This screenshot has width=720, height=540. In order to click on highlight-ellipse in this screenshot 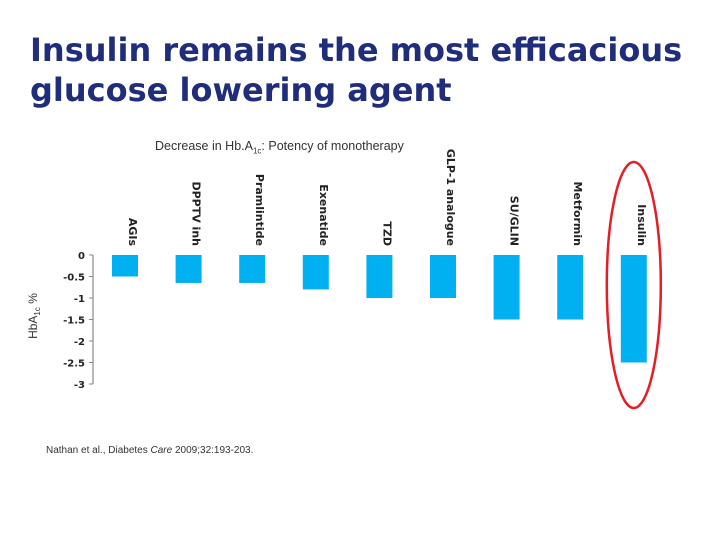, I will do `click(634, 285)`.